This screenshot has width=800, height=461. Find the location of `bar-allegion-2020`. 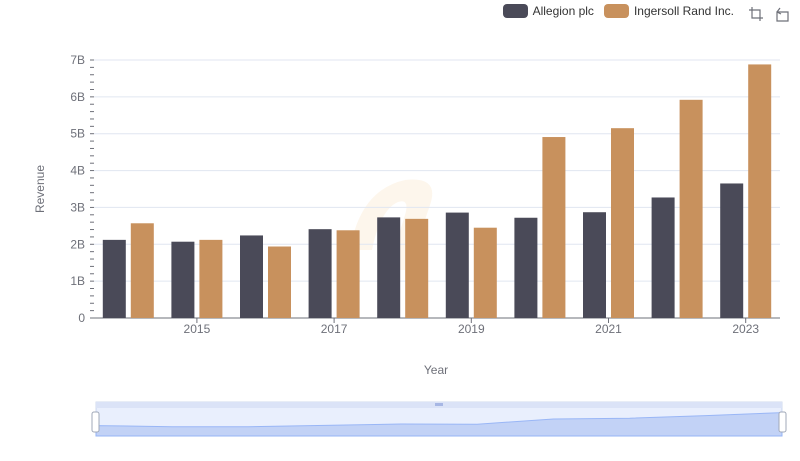

bar-allegion-2020 is located at coordinates (526, 267).